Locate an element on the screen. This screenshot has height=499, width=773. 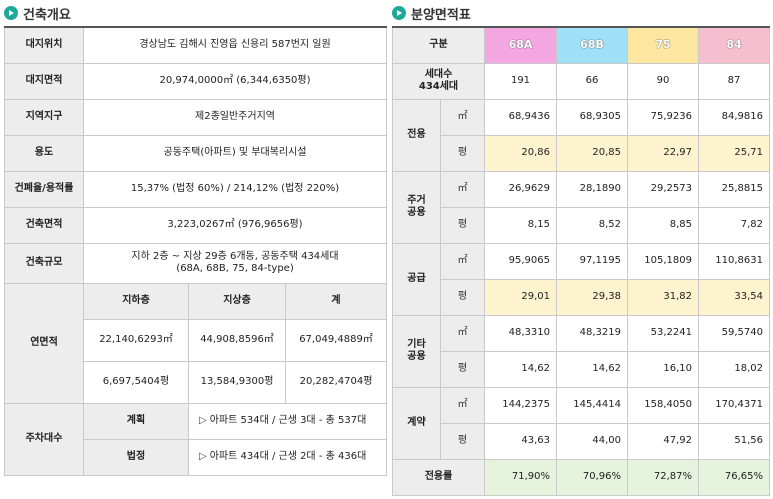
zone-value: 제2종일반주거지역 is located at coordinates (235, 117).